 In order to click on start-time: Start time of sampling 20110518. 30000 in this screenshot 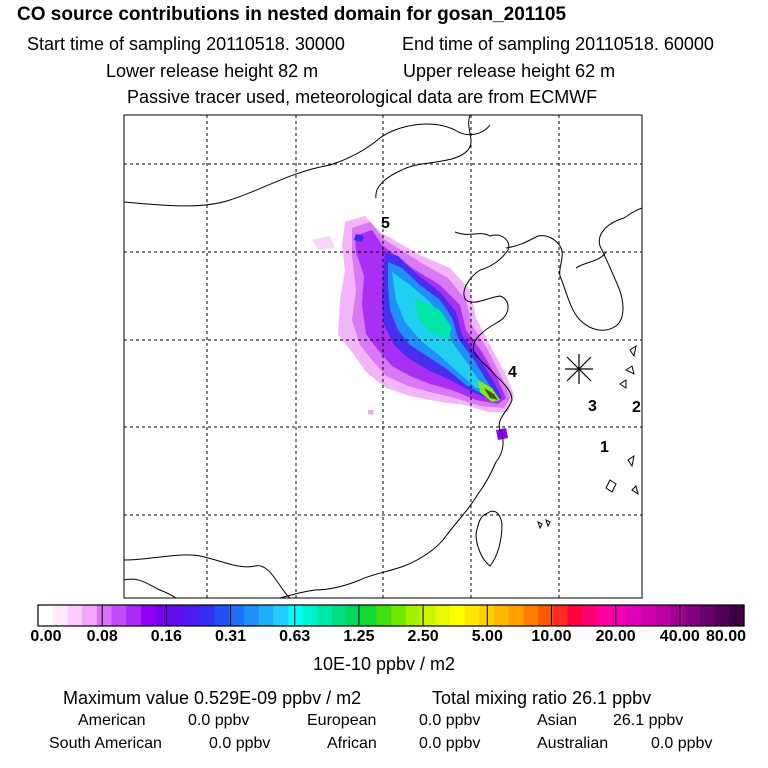, I will do `click(186, 44)`.